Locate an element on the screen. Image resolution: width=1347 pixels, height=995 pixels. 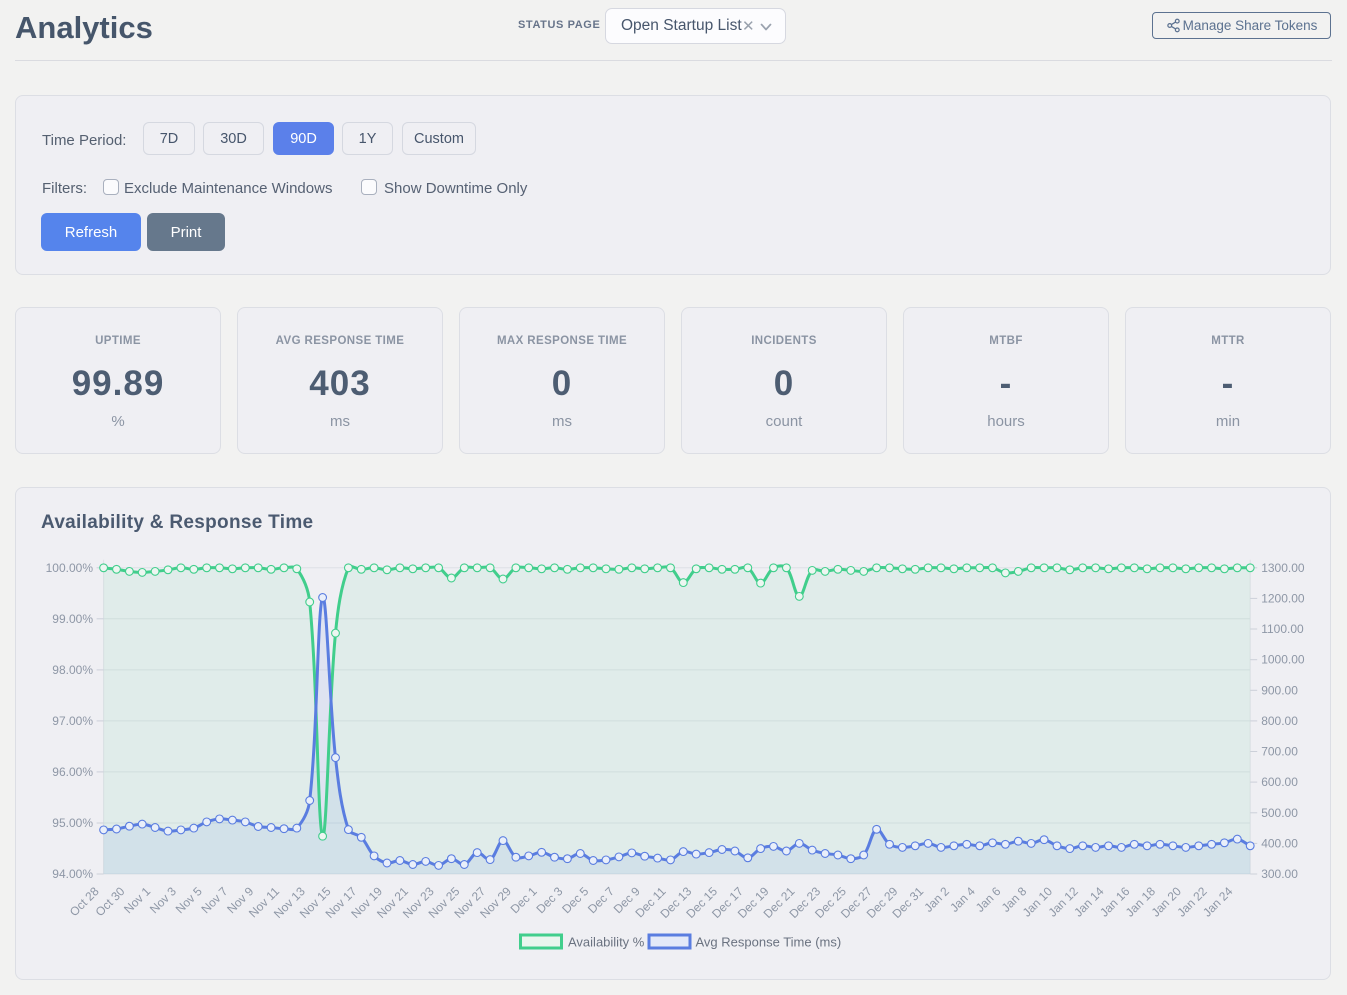
svg-text: Nov 7 is located at coordinates (214, 900).